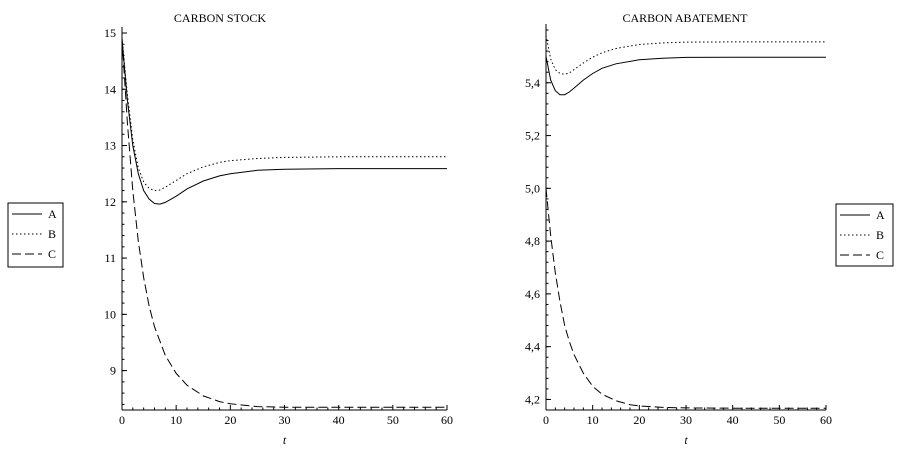  Describe the element at coordinates (532, 83) in the screenshot. I see `y-tick-label: 5,4` at that location.